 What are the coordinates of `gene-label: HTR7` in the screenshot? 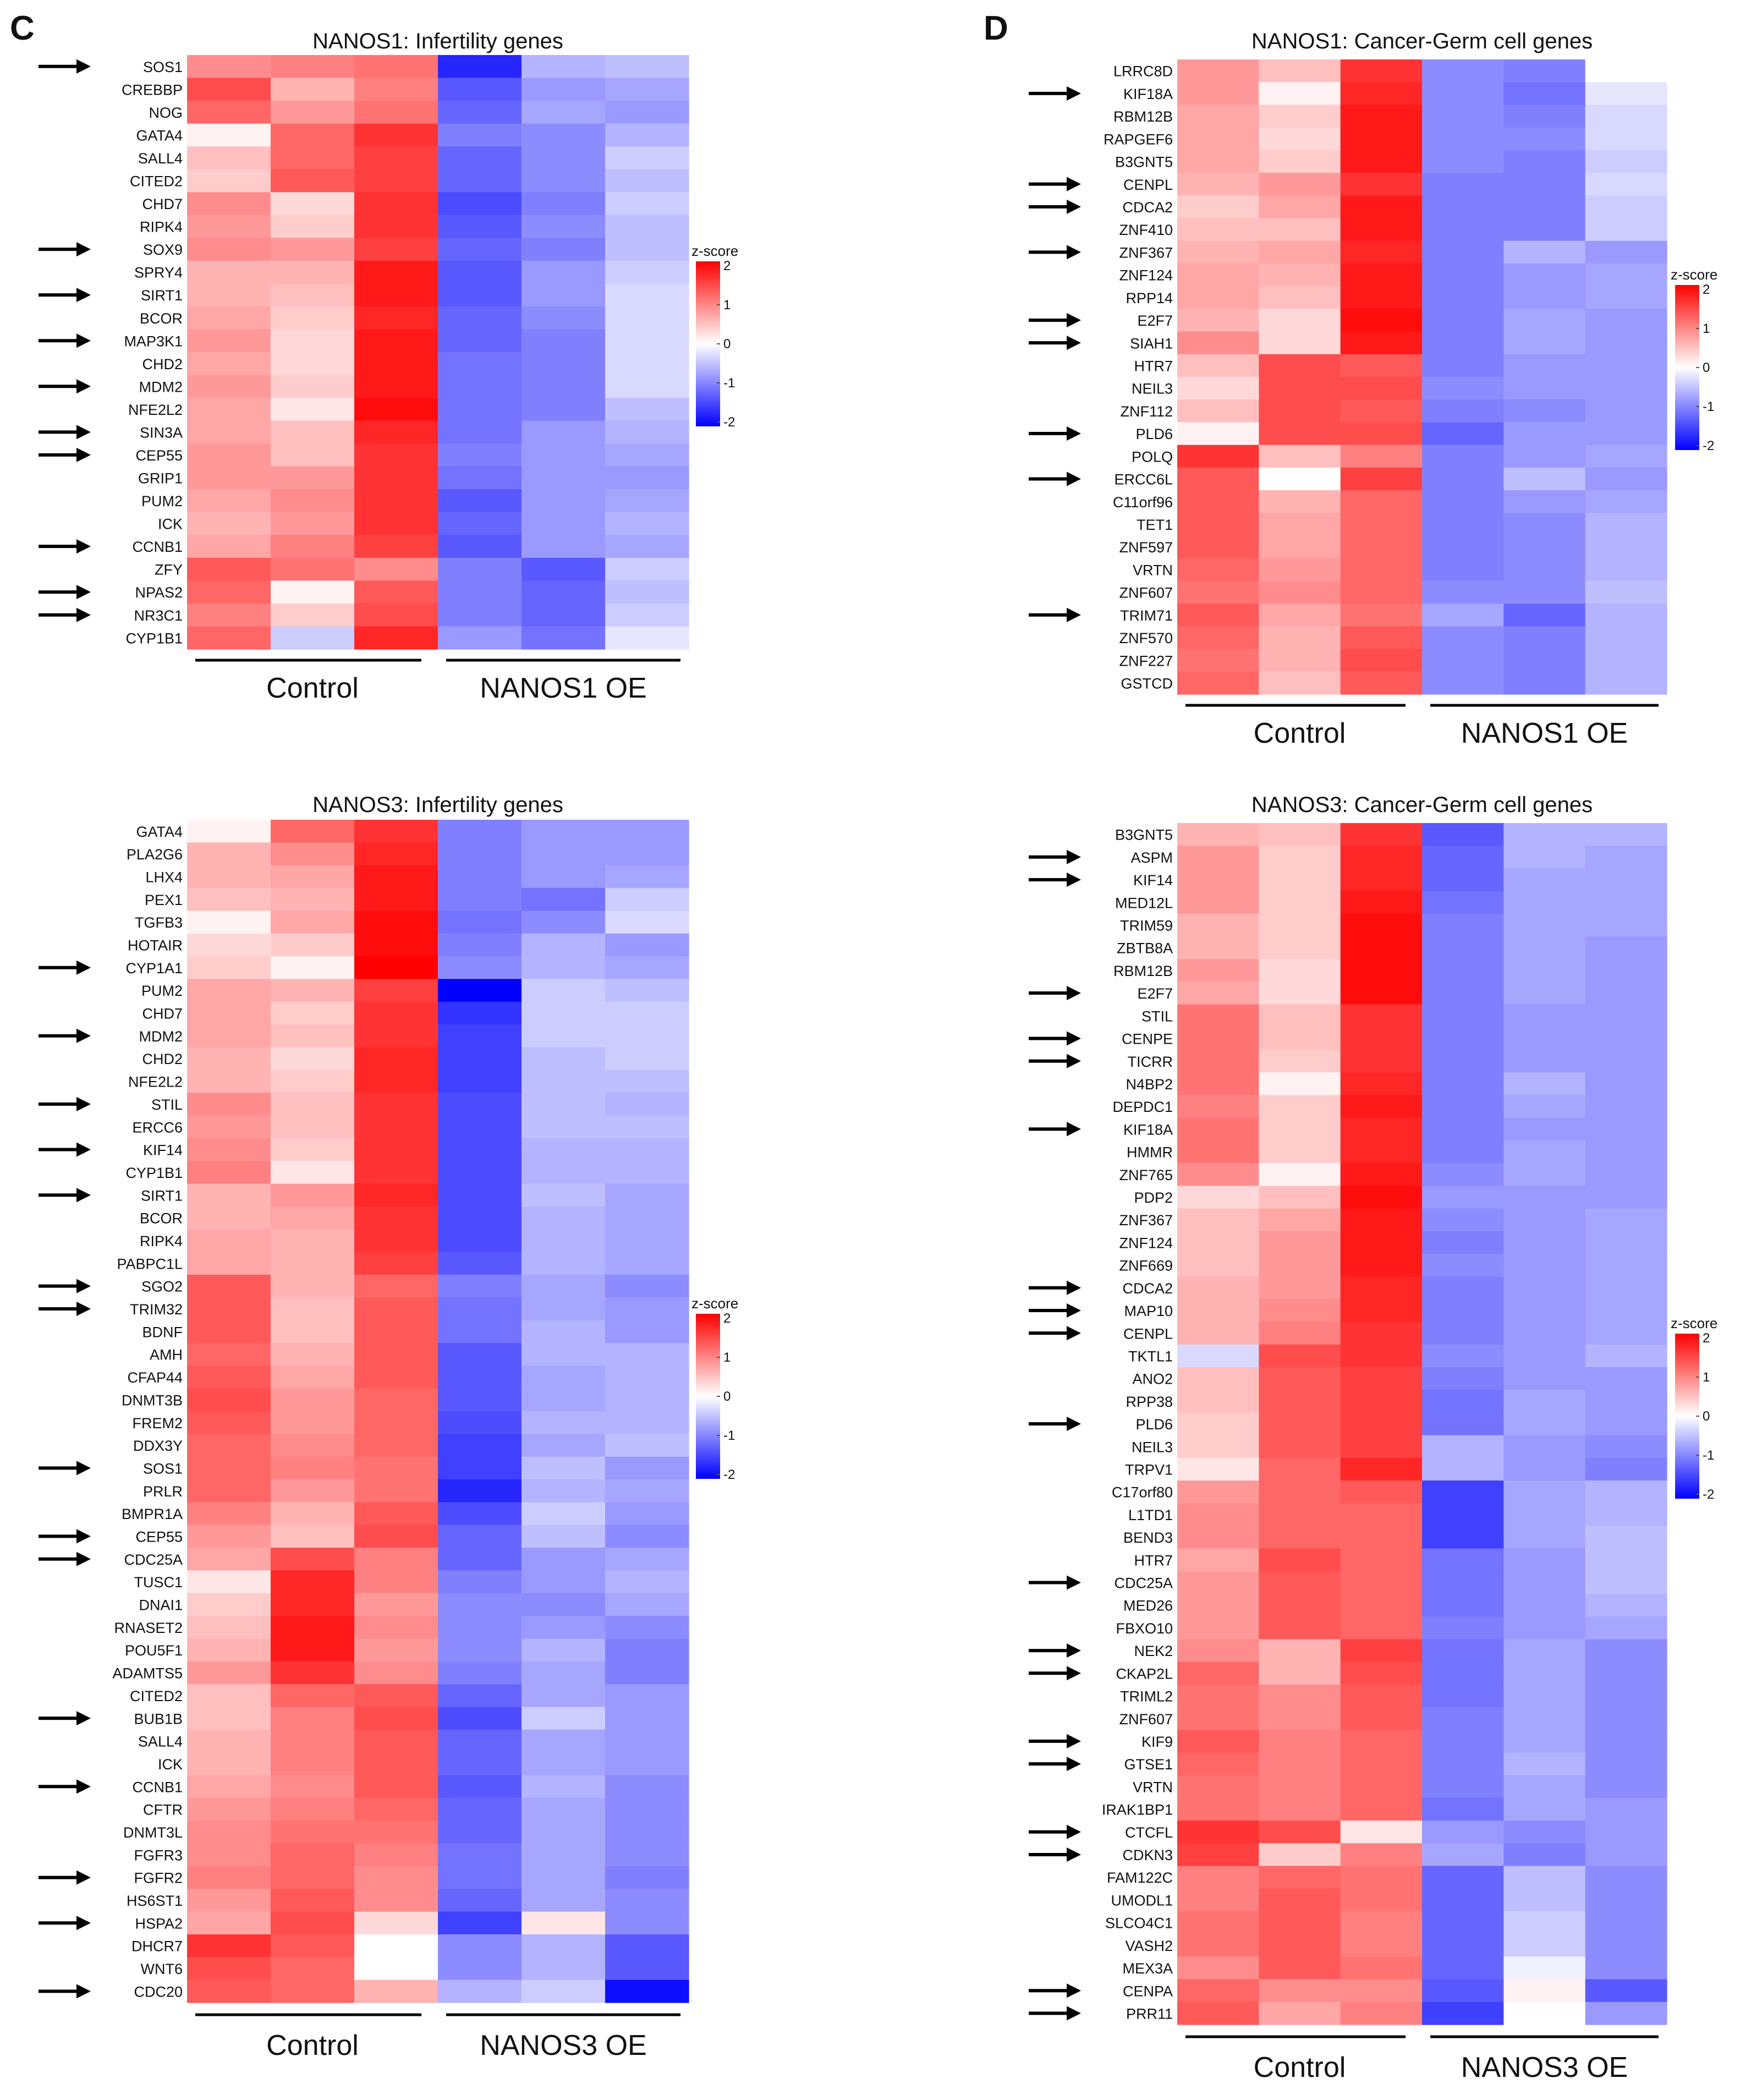 It's located at (1154, 1560).